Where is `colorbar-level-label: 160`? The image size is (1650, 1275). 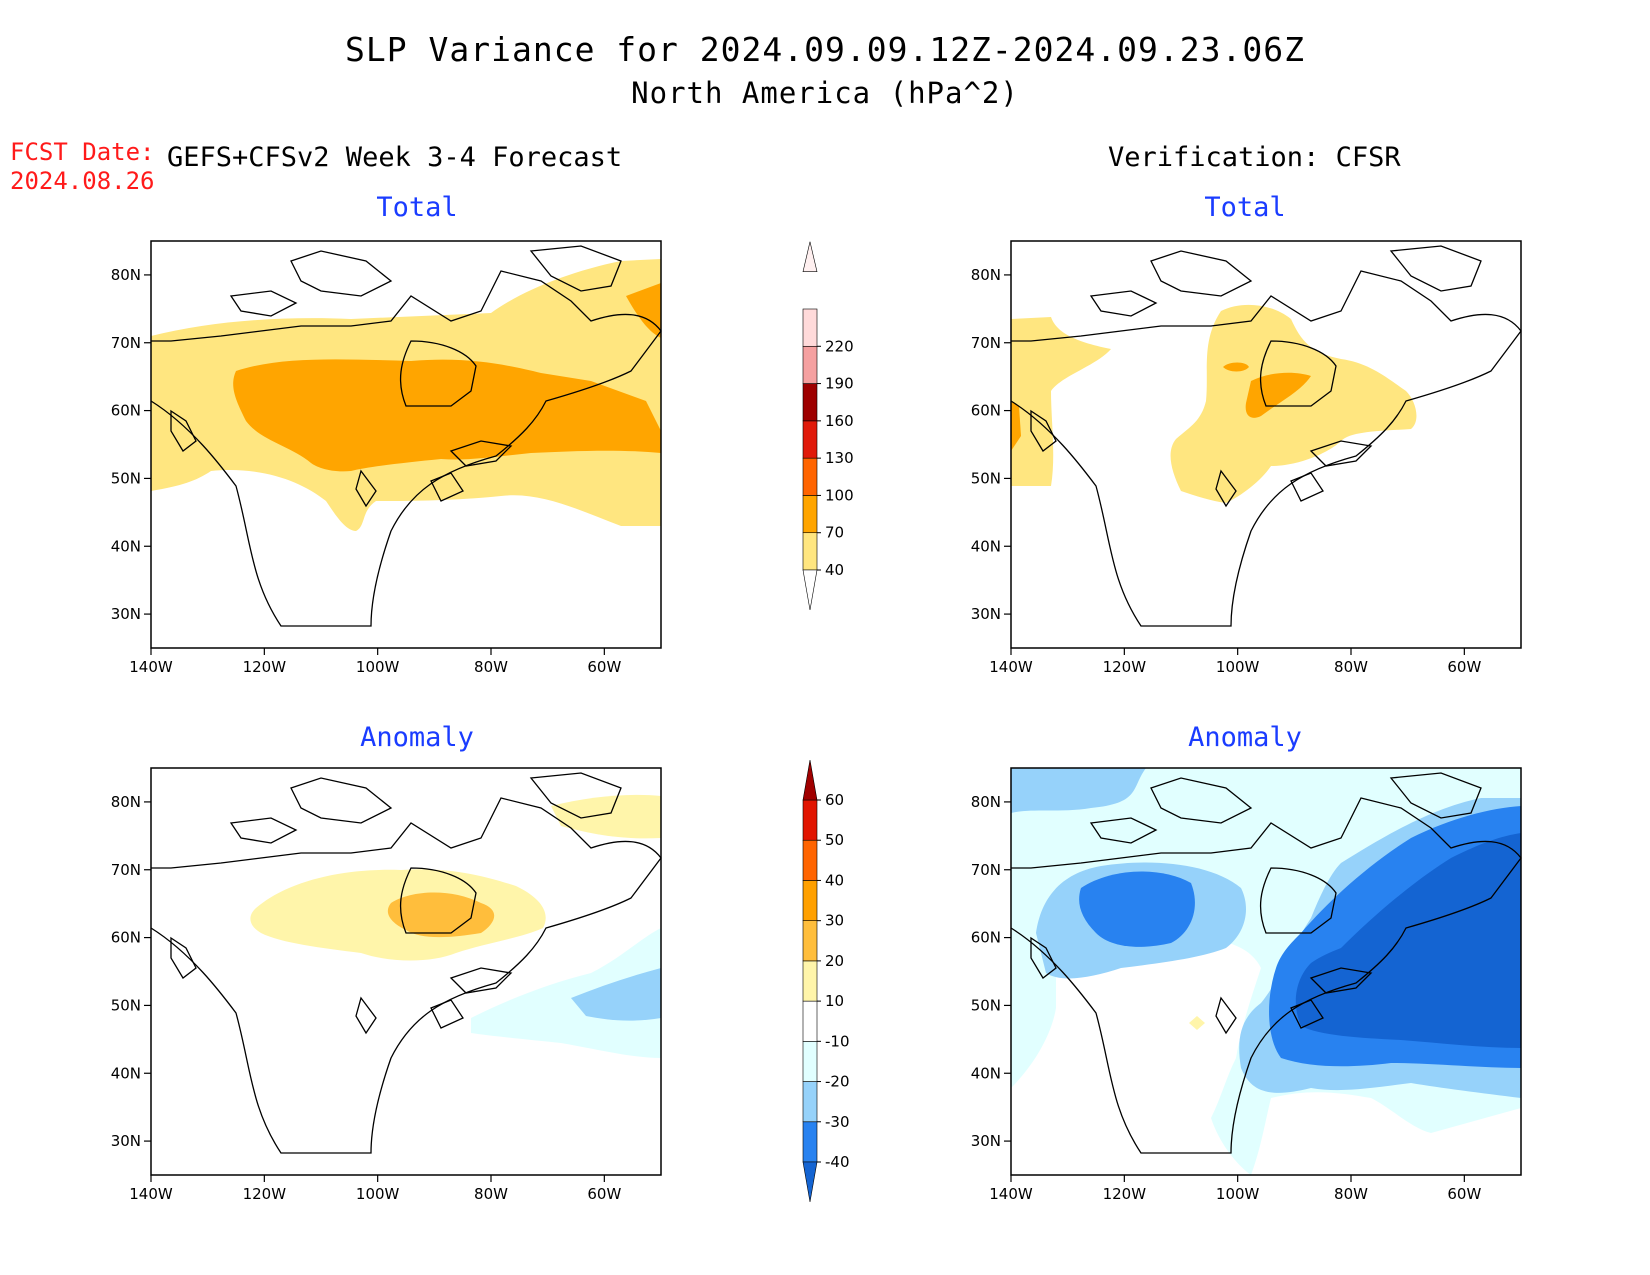
colorbar-level-label: 160 is located at coordinates (839, 421).